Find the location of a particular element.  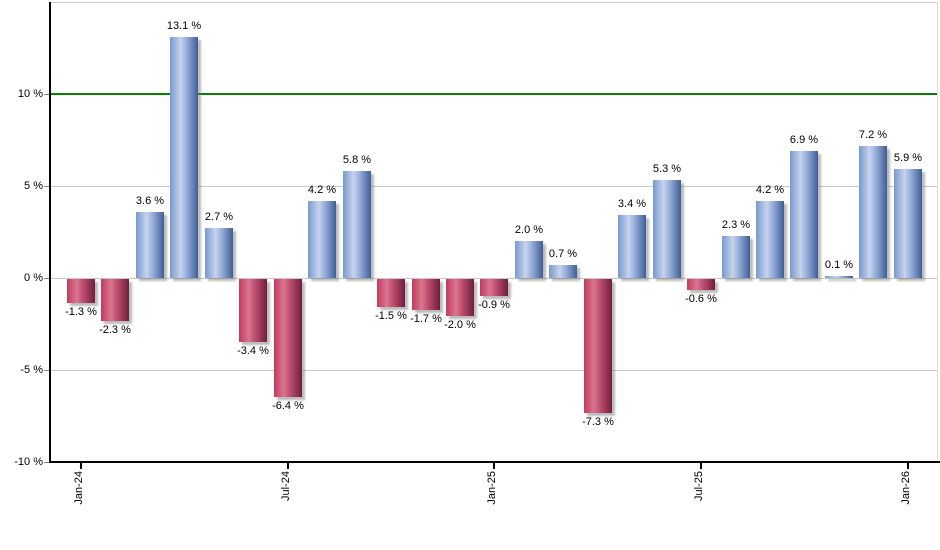

bar-value-label: 3.4 % is located at coordinates (632, 204).